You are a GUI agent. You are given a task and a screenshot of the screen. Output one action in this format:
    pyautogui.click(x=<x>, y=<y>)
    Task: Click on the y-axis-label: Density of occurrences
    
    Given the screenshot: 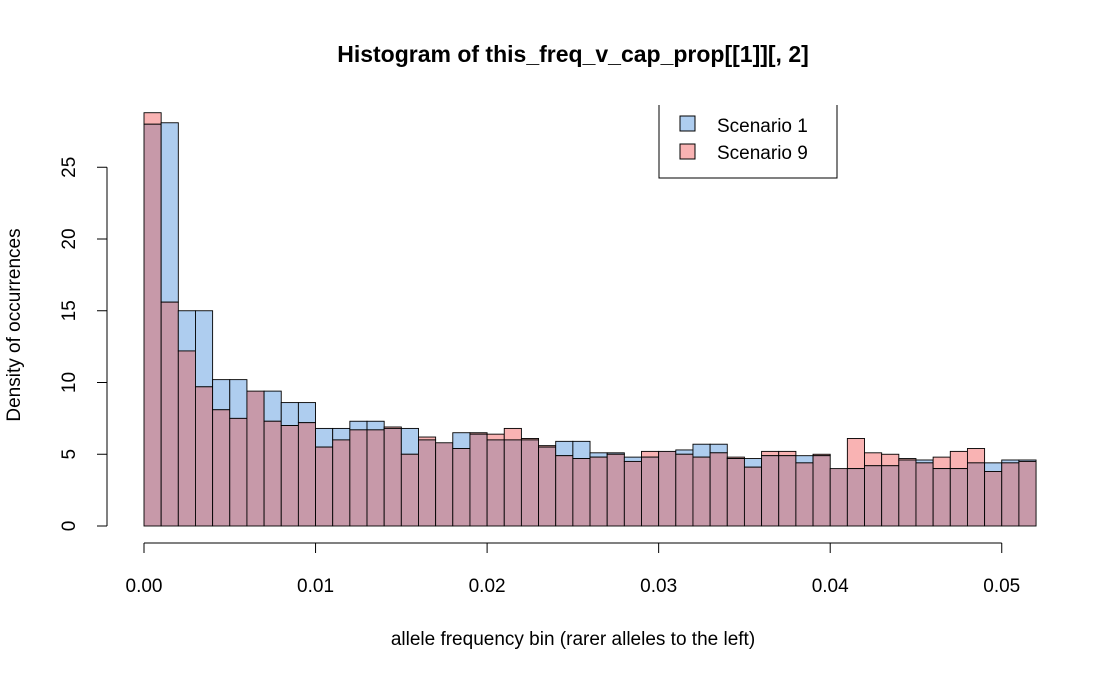 What is the action you would take?
    pyautogui.click(x=14, y=324)
    